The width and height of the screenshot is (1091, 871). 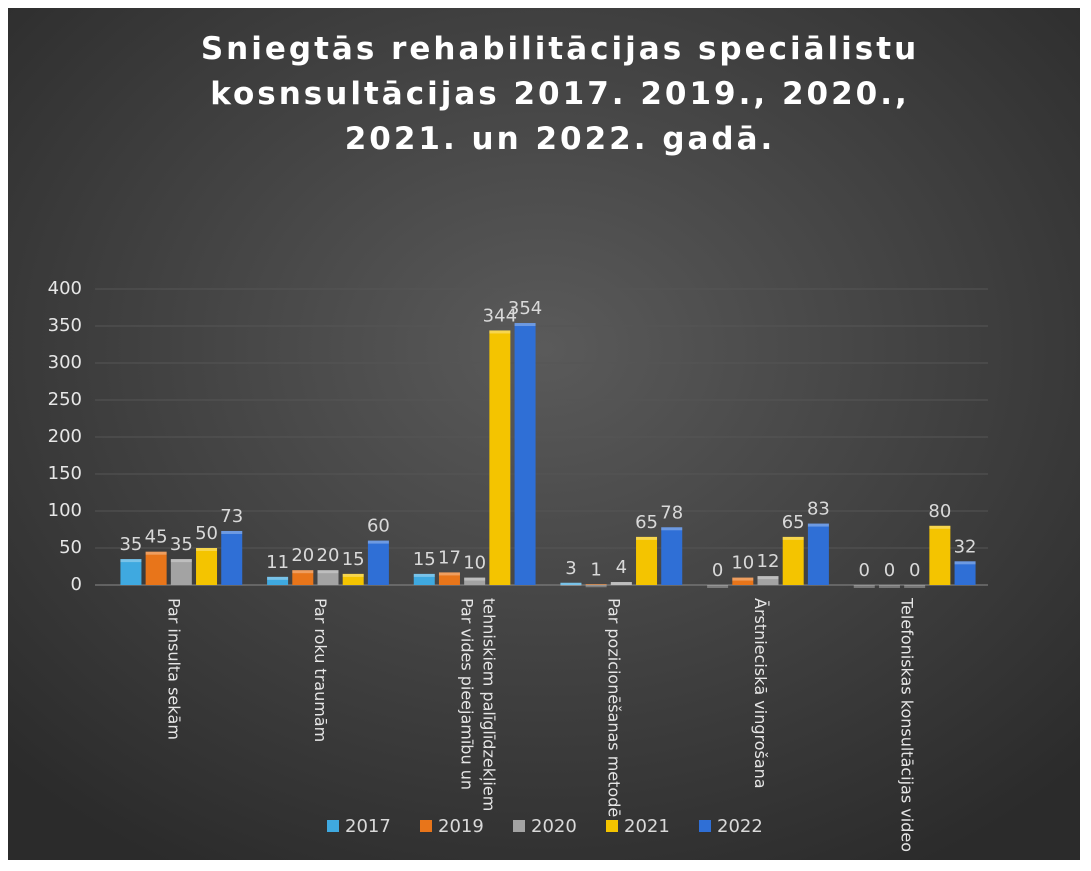 What do you see at coordinates (525, 308) in the screenshot?
I see `data-label: 354` at bounding box center [525, 308].